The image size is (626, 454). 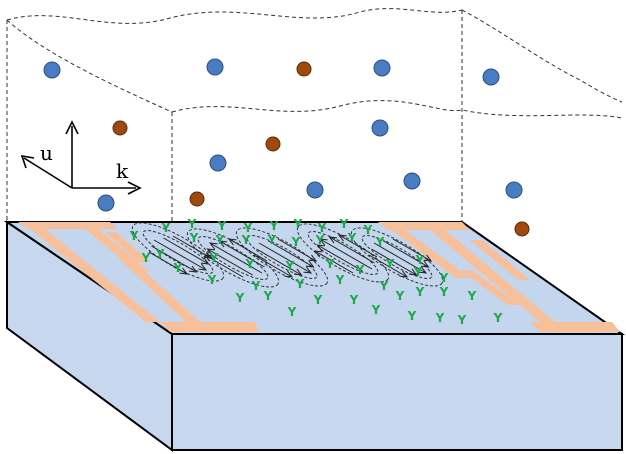 I want to click on volume-back-top-edge, so click(x=234, y=16).